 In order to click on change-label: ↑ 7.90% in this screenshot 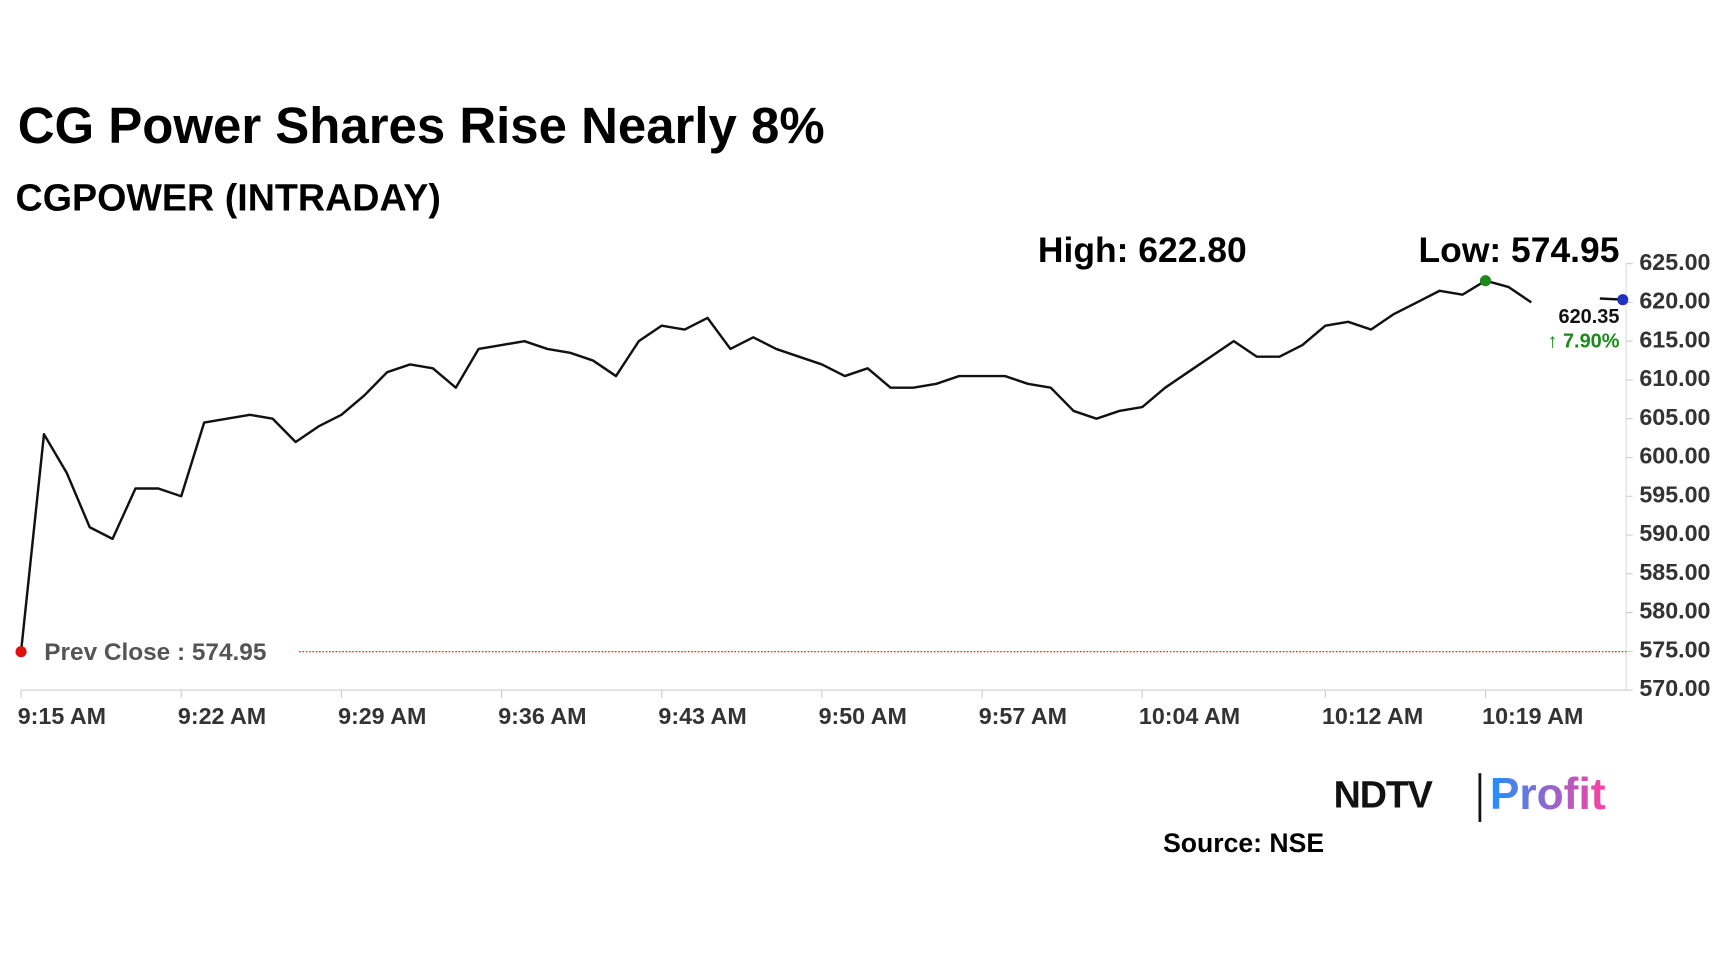, I will do `click(1583, 342)`.